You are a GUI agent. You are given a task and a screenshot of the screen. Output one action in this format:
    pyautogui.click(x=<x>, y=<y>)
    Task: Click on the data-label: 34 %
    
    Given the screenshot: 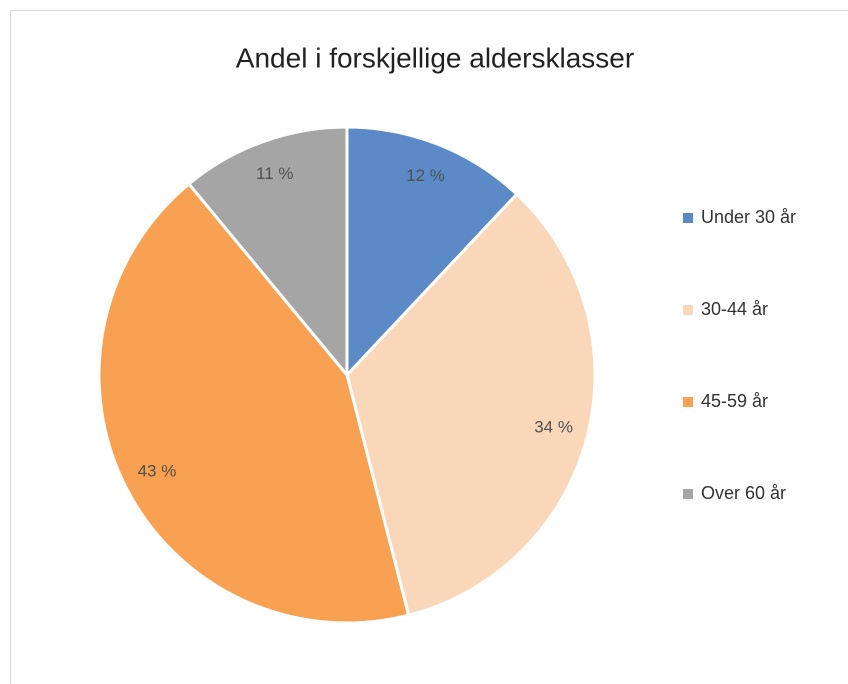 What is the action you would take?
    pyautogui.click(x=553, y=427)
    